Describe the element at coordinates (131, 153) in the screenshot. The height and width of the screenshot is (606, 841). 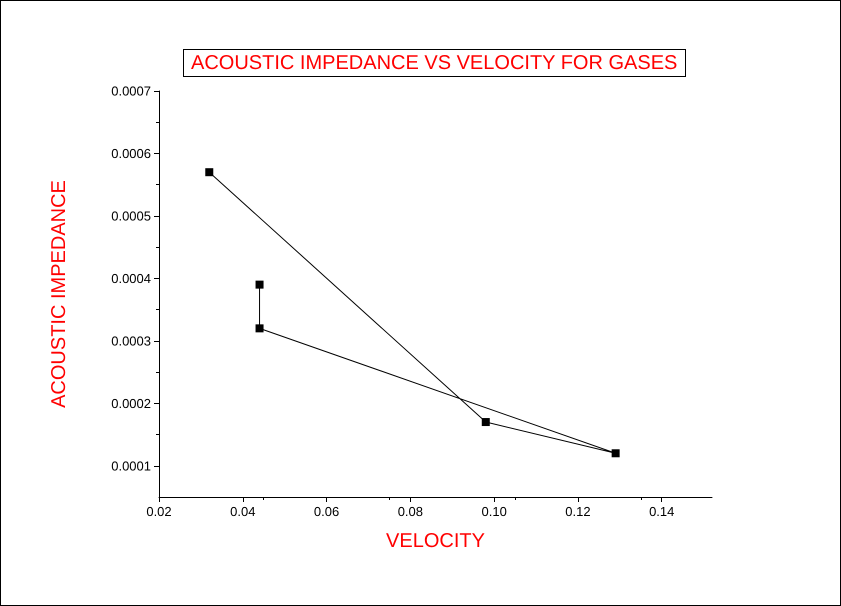
I see `y-tick-label: 0.0006` at that location.